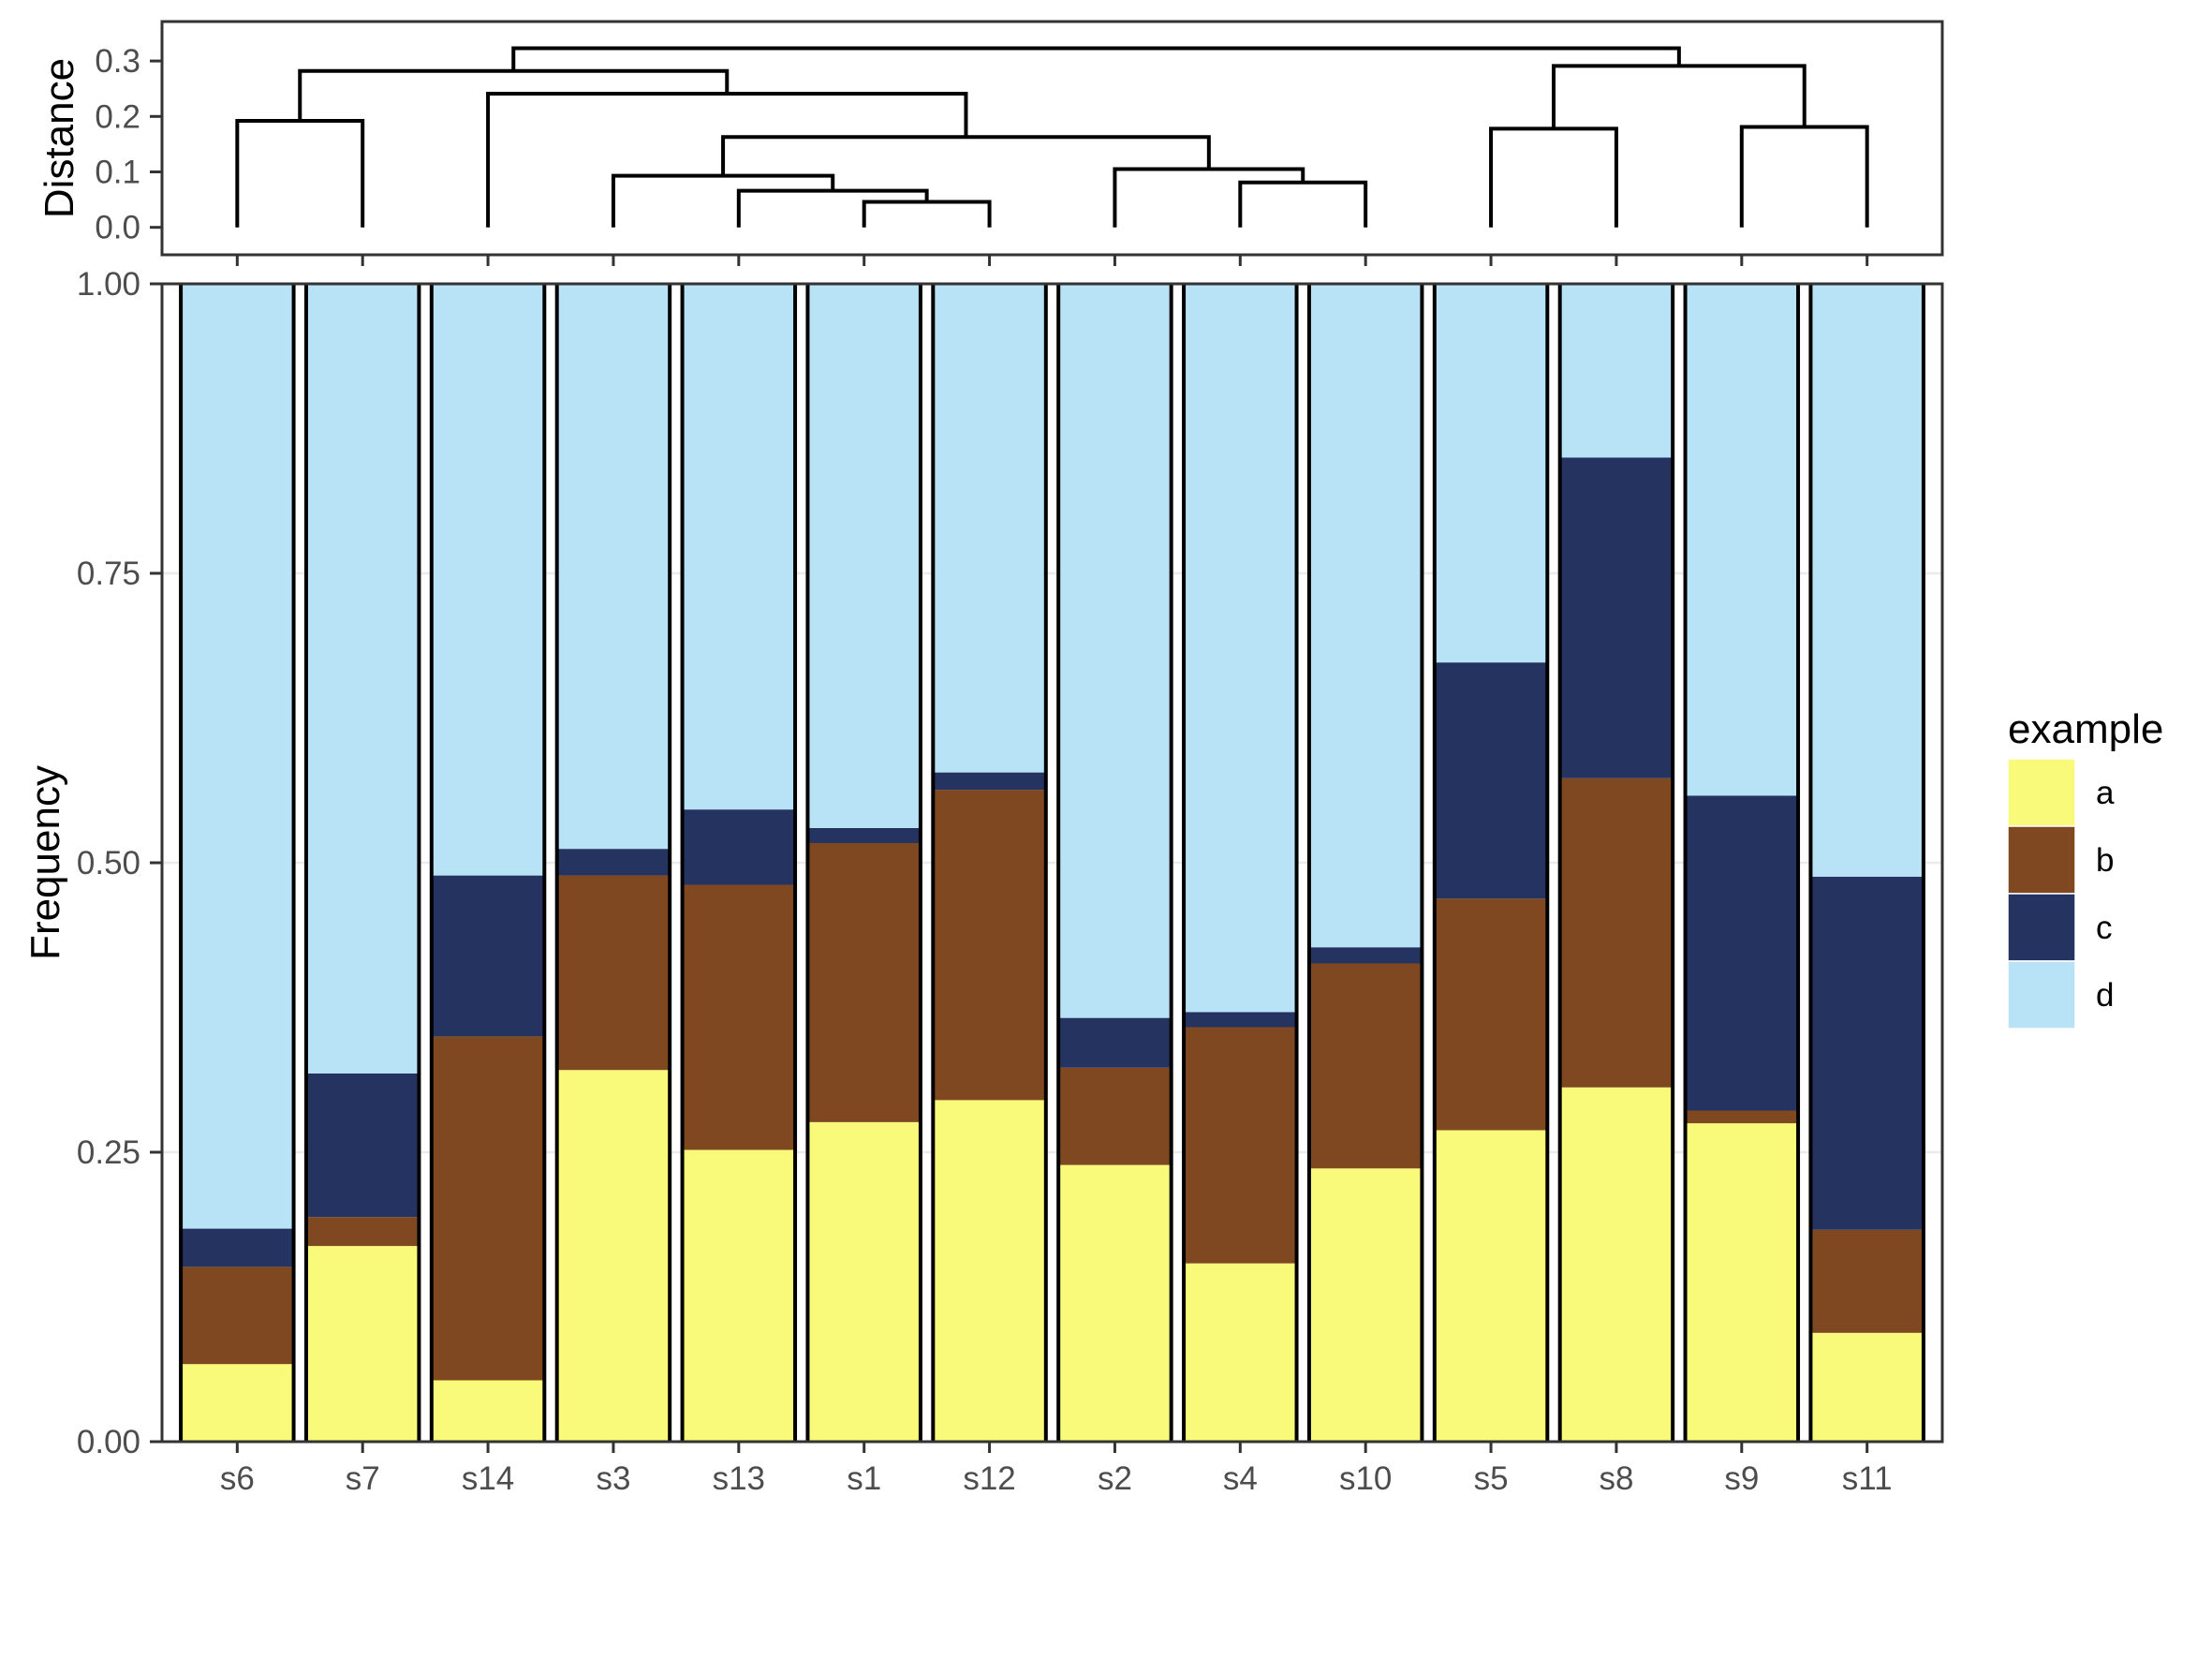  I want to click on legend-label: d, so click(2105, 996).